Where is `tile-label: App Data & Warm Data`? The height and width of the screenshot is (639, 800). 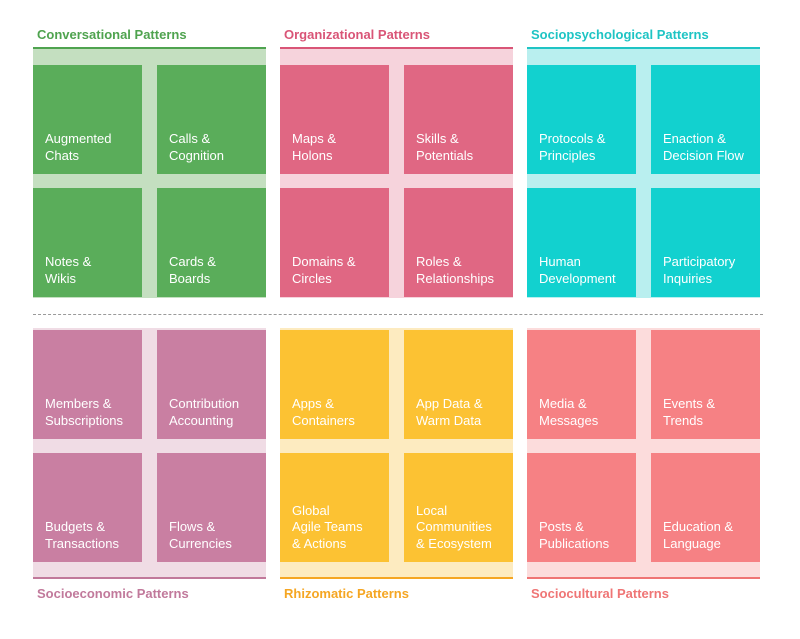
tile-label: App Data & Warm Data is located at coordinates (449, 412).